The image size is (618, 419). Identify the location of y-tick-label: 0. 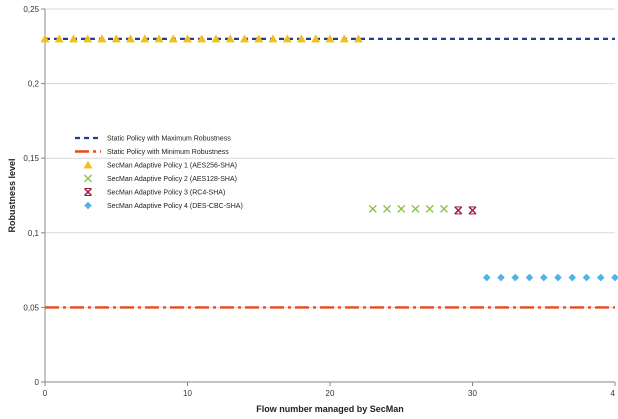
(37, 382).